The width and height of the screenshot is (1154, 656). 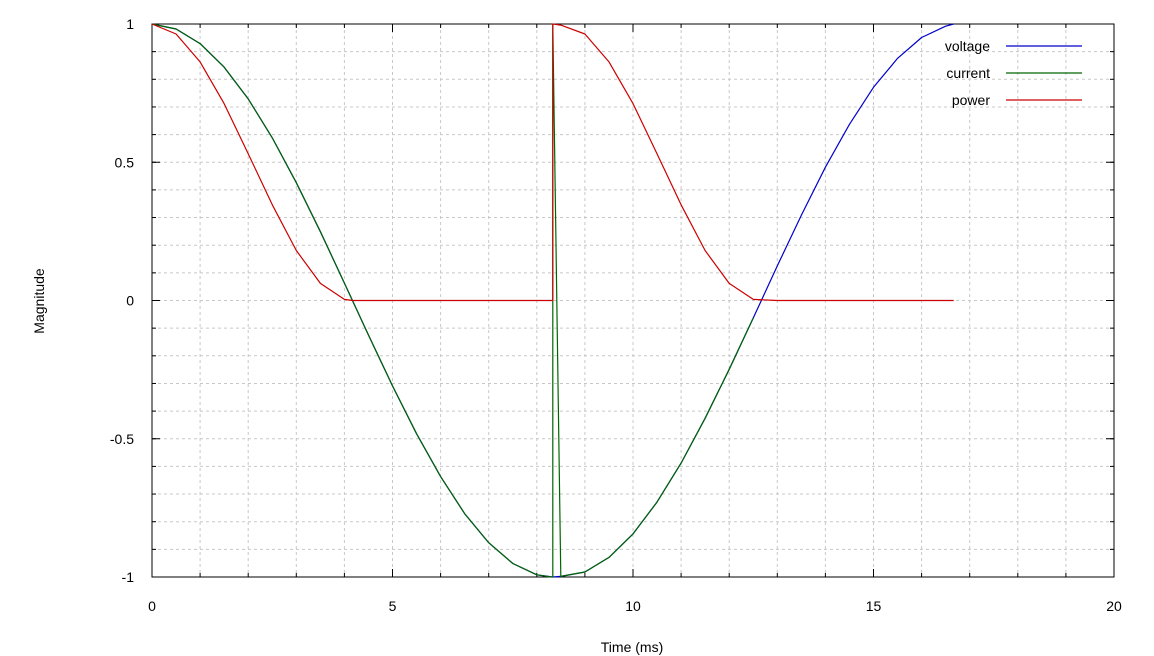 What do you see at coordinates (130, 24) in the screenshot?
I see `y-tick-label: 1` at bounding box center [130, 24].